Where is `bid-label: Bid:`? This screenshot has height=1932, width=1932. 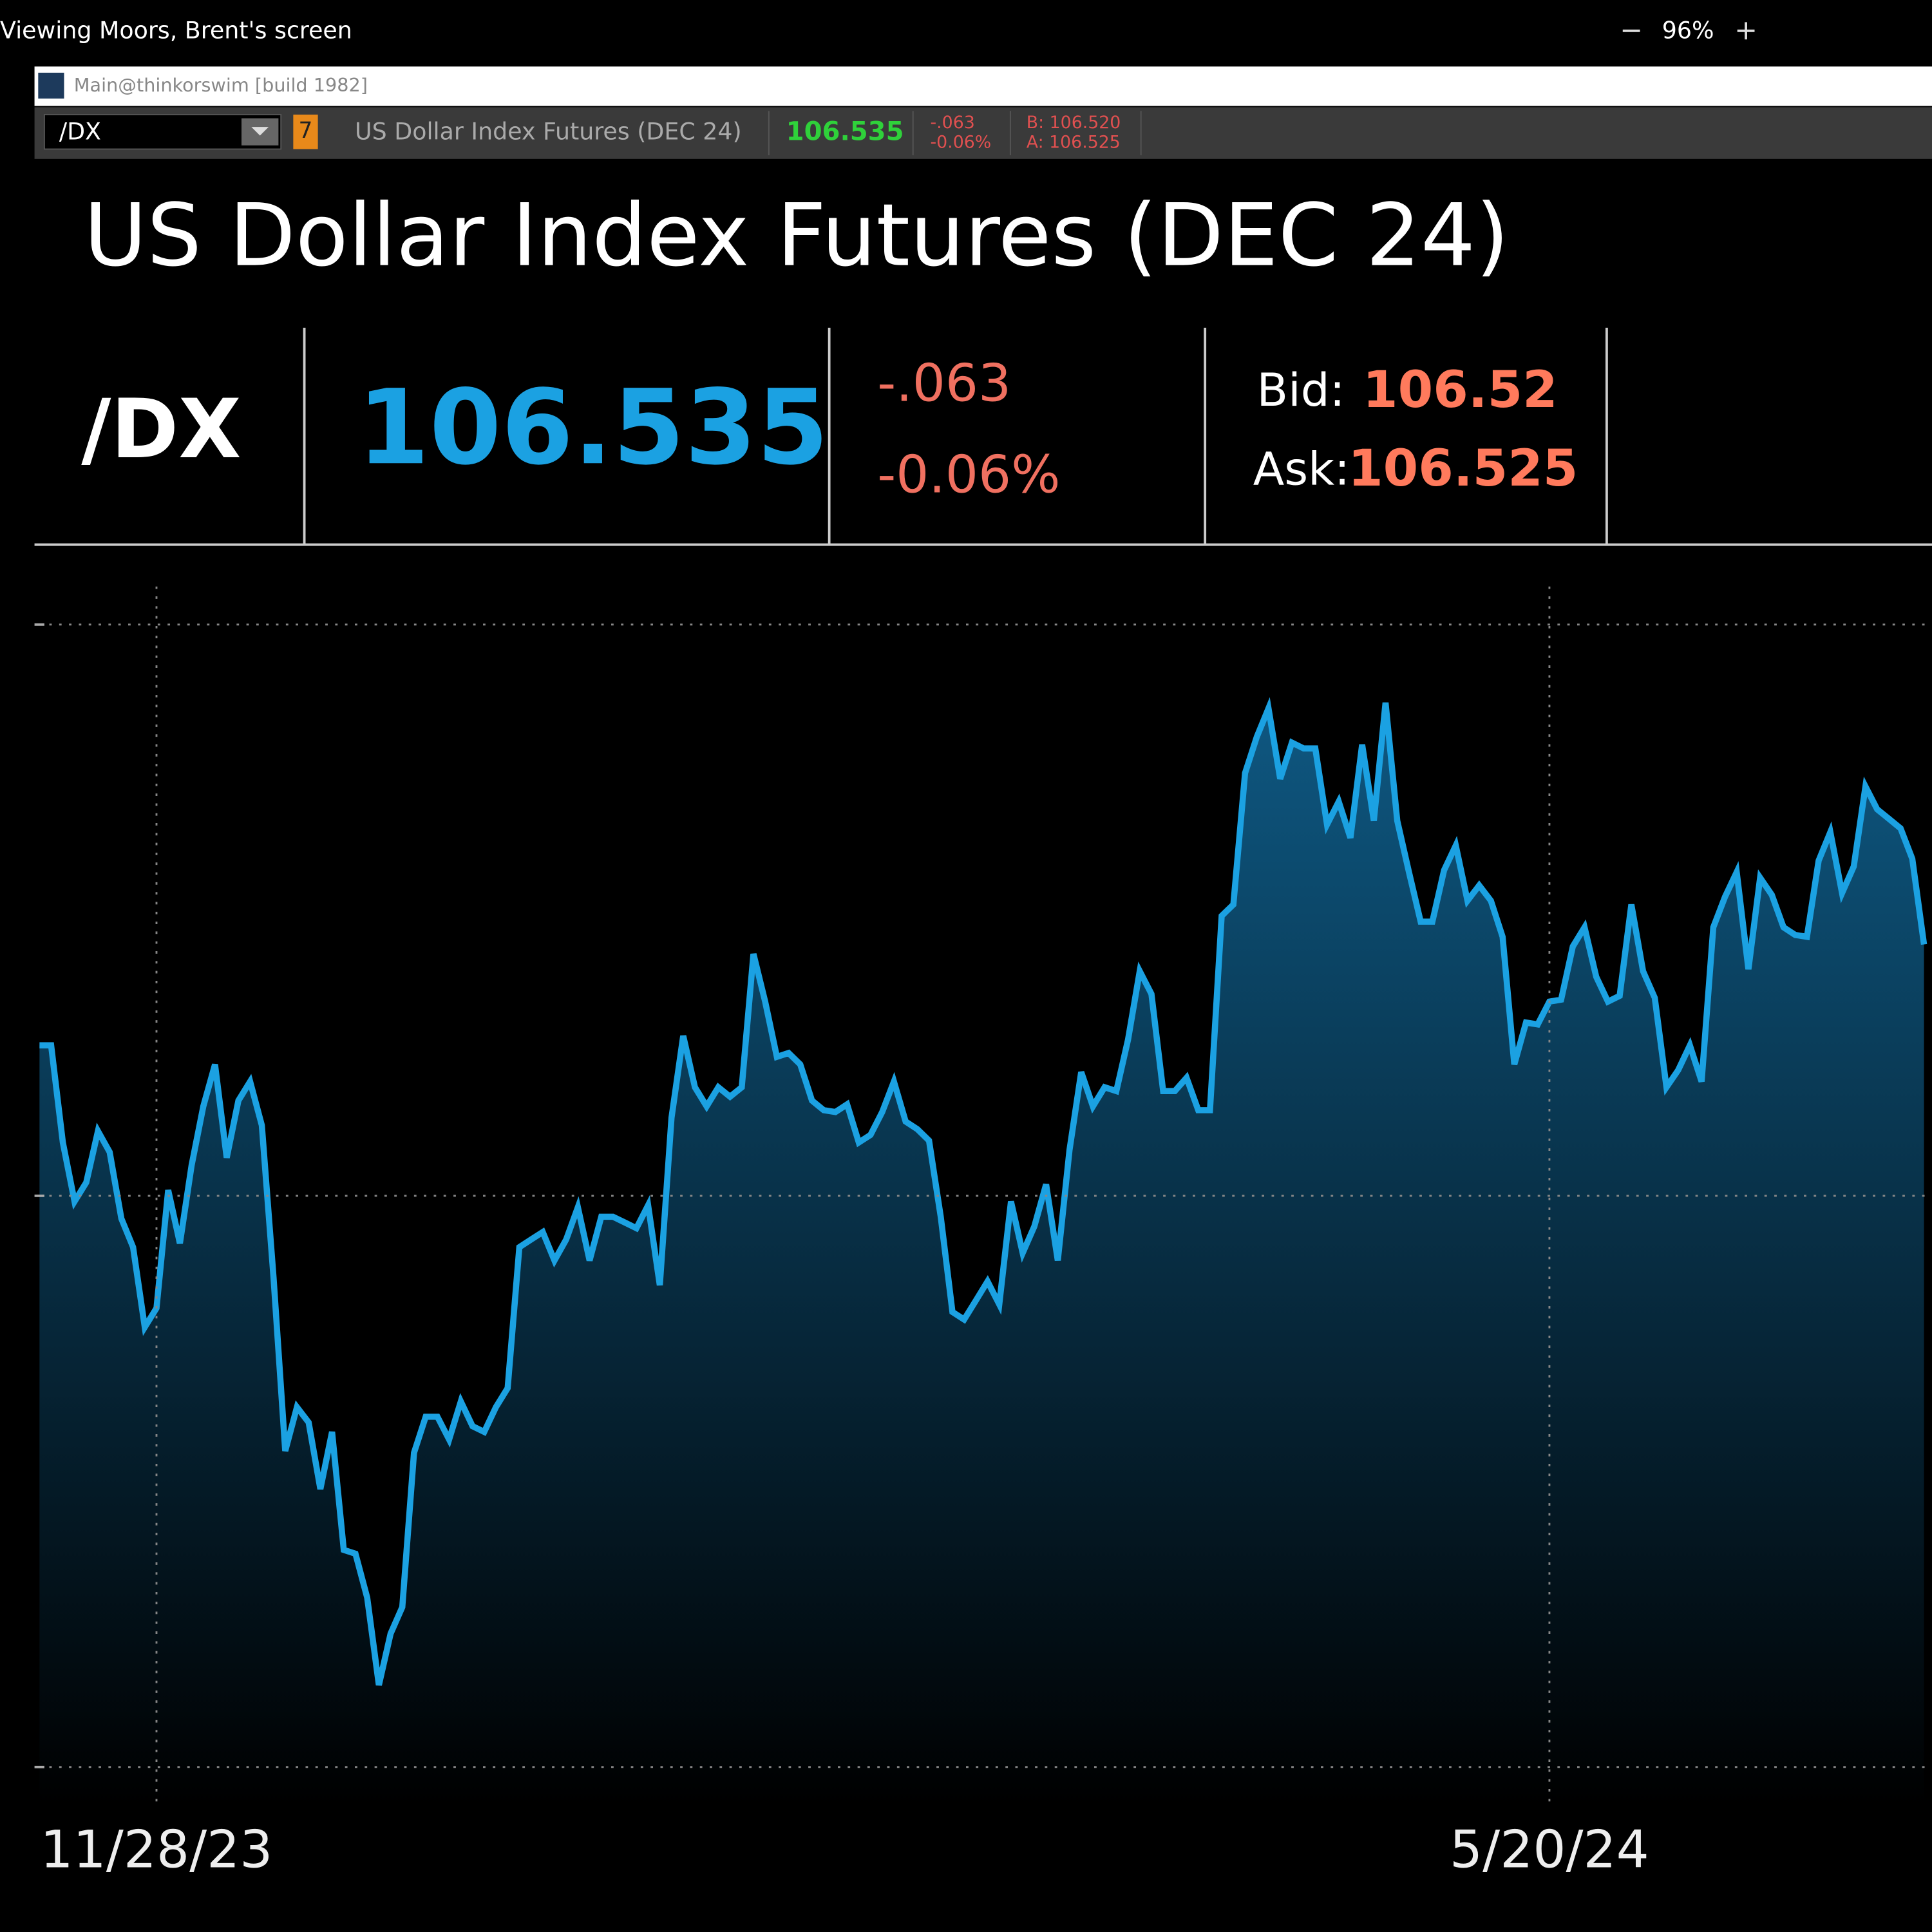 bid-label: Bid: is located at coordinates (1301, 390).